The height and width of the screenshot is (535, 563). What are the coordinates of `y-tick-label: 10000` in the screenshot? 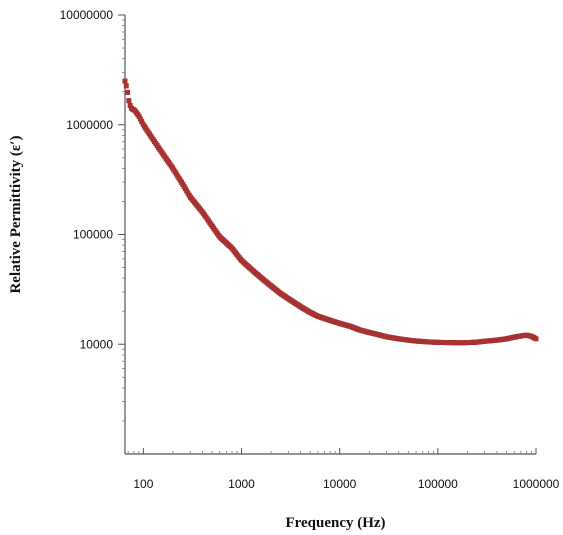 It's located at (97, 344).